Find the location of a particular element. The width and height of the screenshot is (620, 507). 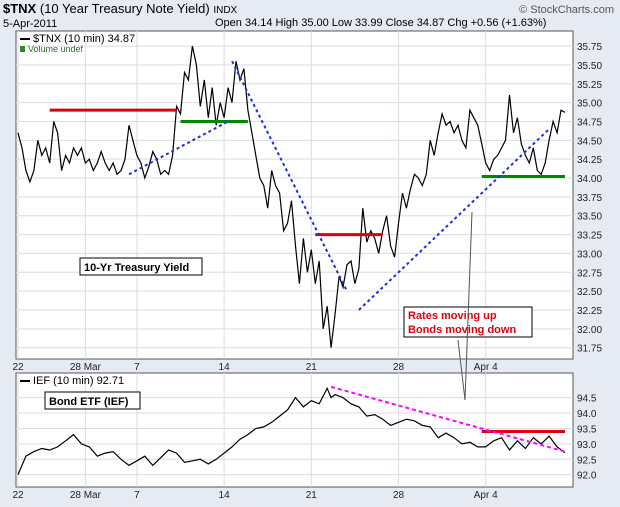

price-xtick-label: 28 Mar is located at coordinates (86, 367).